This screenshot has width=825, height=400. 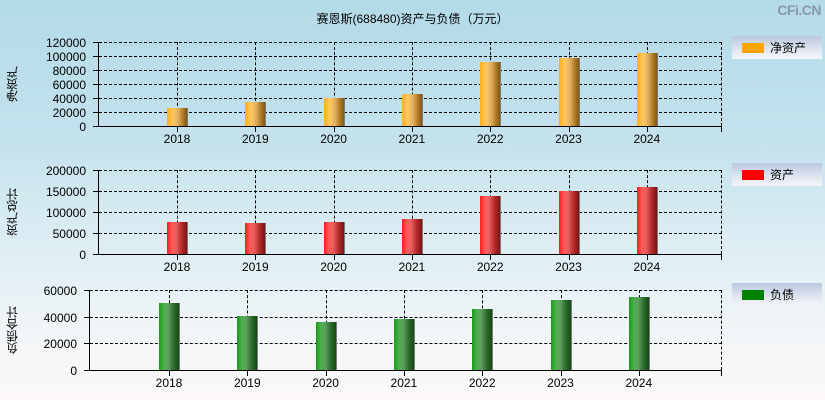 I want to click on y-tick: 150000, so click(x=72, y=192).